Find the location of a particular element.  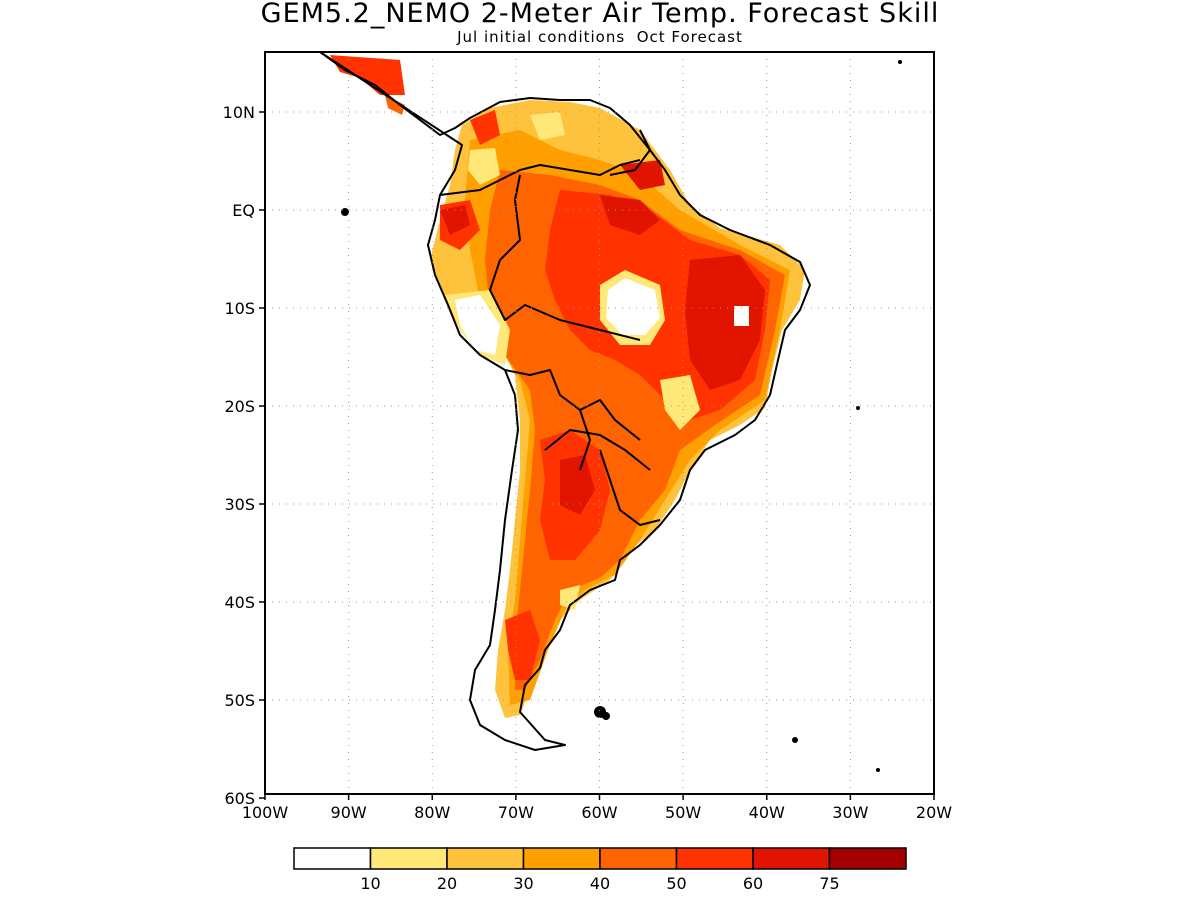

color-bar-label: 40 is located at coordinates (600, 883).